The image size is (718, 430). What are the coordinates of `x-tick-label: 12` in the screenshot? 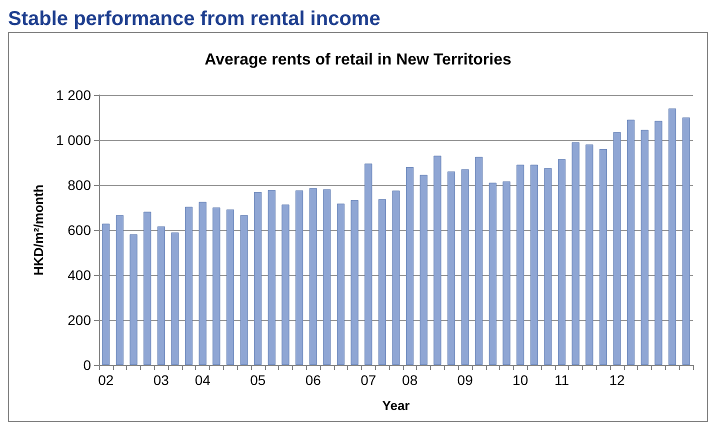 It's located at (617, 380).